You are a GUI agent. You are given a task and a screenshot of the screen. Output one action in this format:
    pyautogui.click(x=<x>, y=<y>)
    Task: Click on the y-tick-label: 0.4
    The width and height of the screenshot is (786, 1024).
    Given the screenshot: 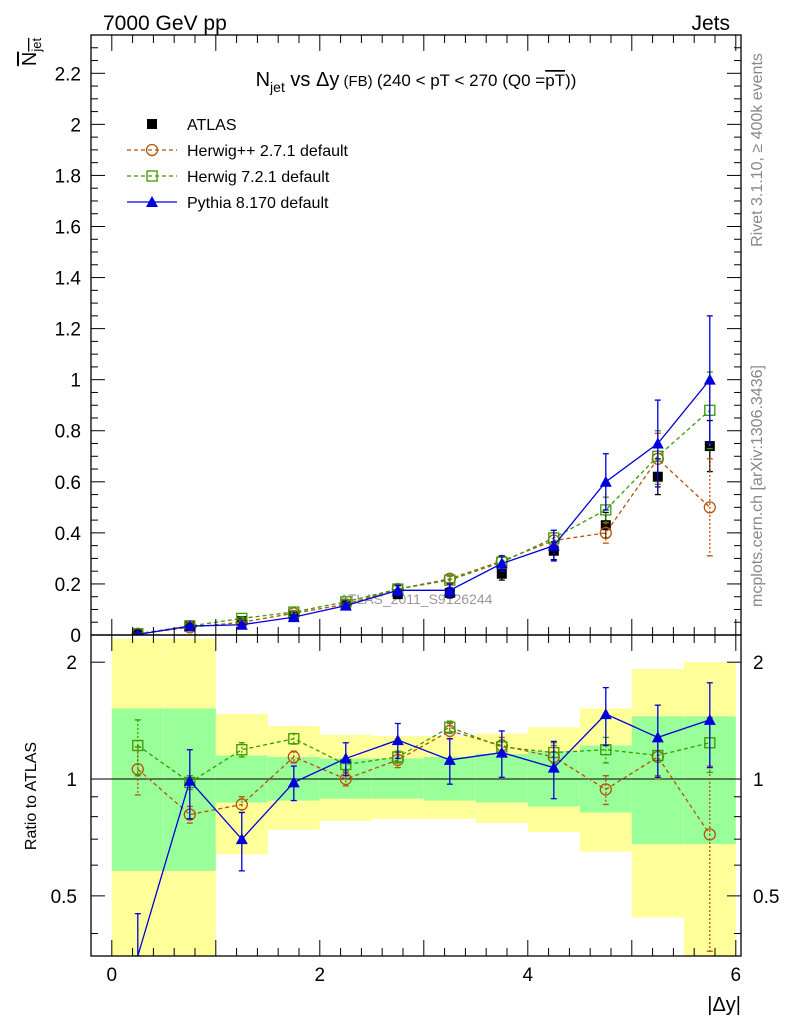 What is the action you would take?
    pyautogui.click(x=68, y=534)
    